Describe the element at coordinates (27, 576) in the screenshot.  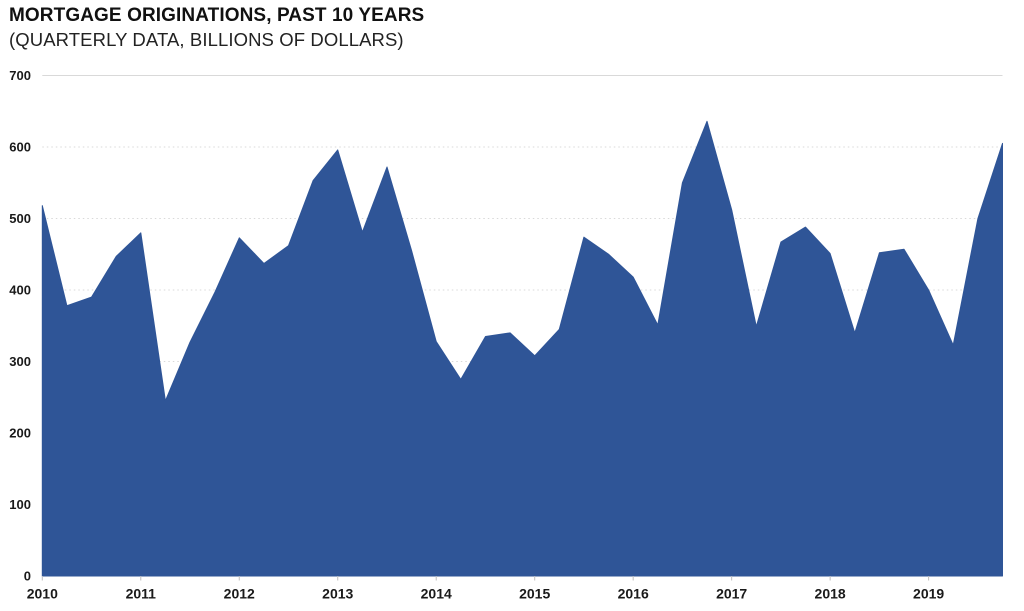
I see `y-axis-tick-label: 0` at that location.